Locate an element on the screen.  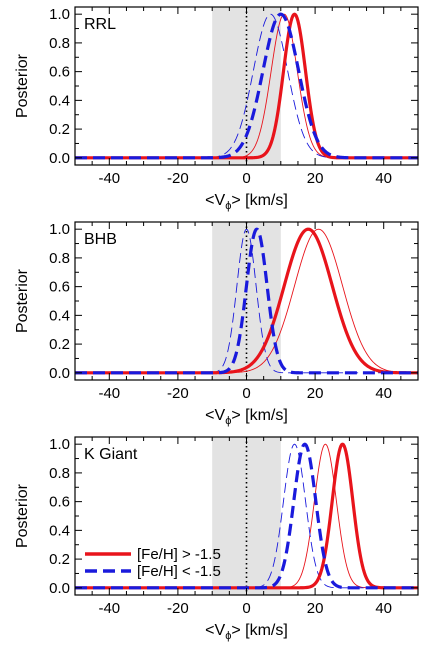
legend-label: [Fe/H] > -1.5 is located at coordinates (179, 554).